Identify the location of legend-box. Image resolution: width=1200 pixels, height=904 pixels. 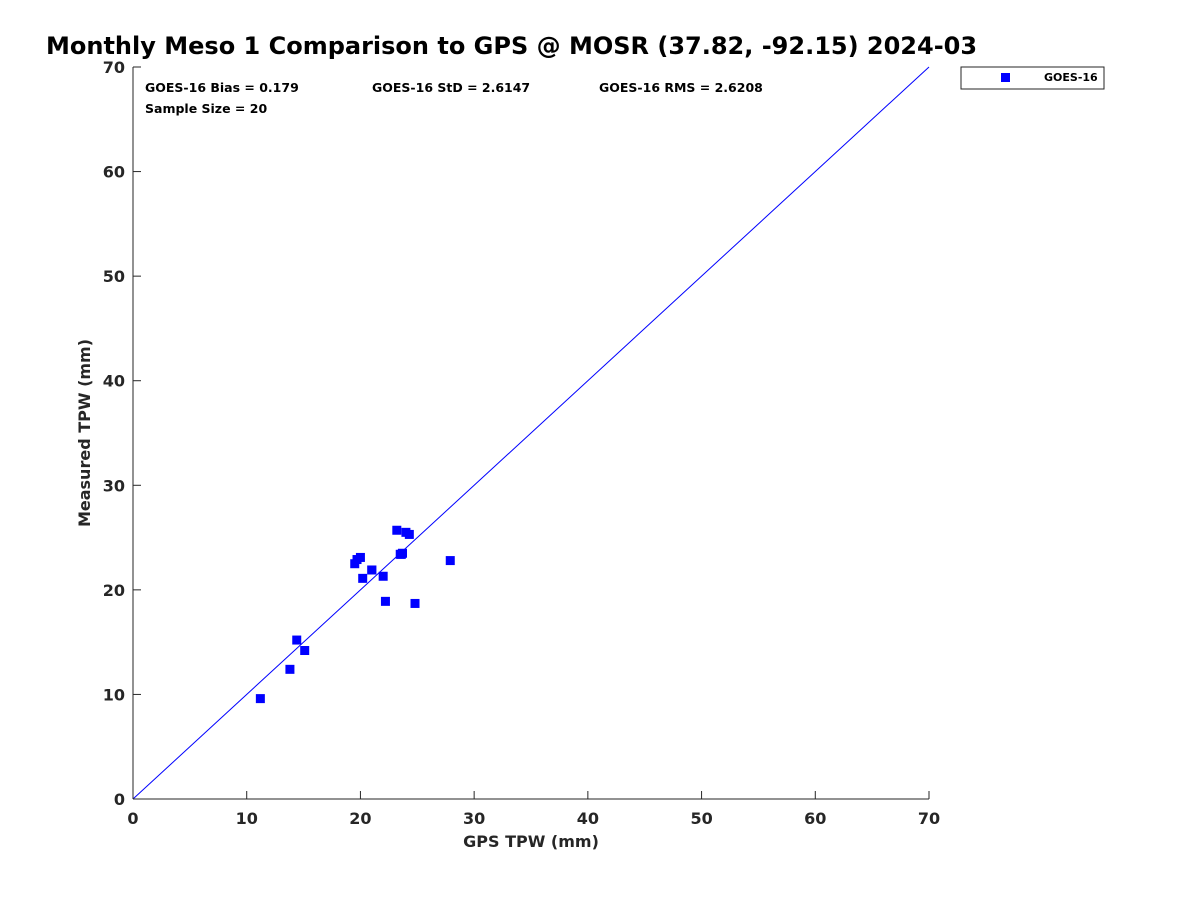
(1032, 78).